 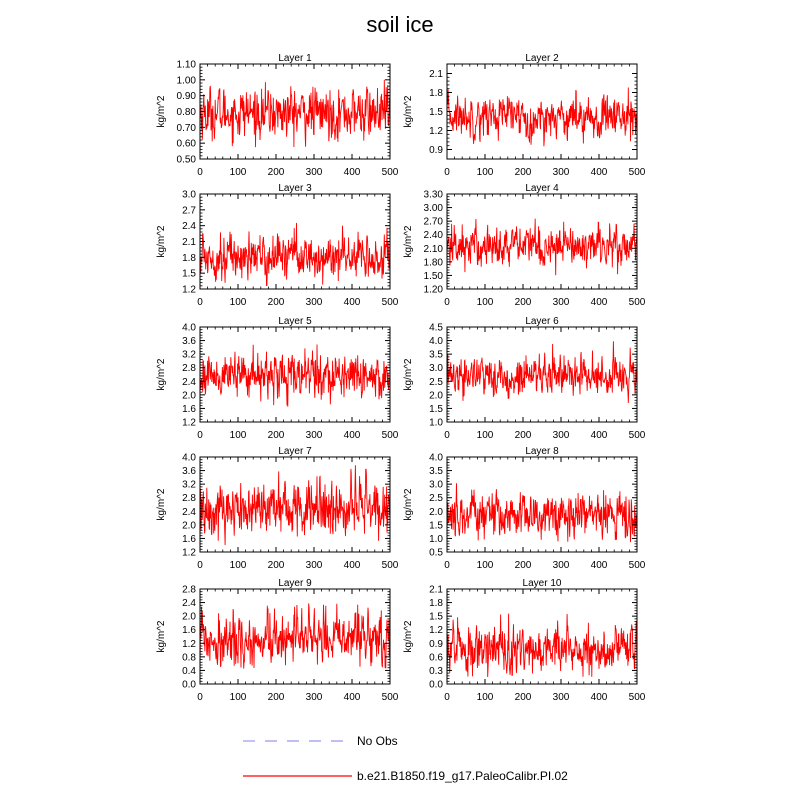 I want to click on panel-title: Layer 2, so click(x=542, y=58).